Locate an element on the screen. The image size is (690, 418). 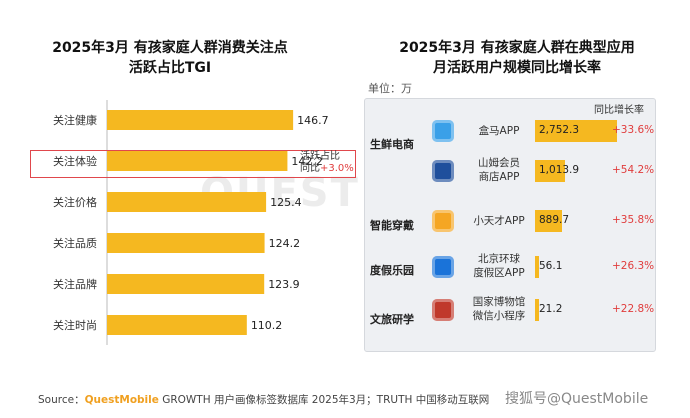
data-label: 146.7 is located at coordinates (313, 120).